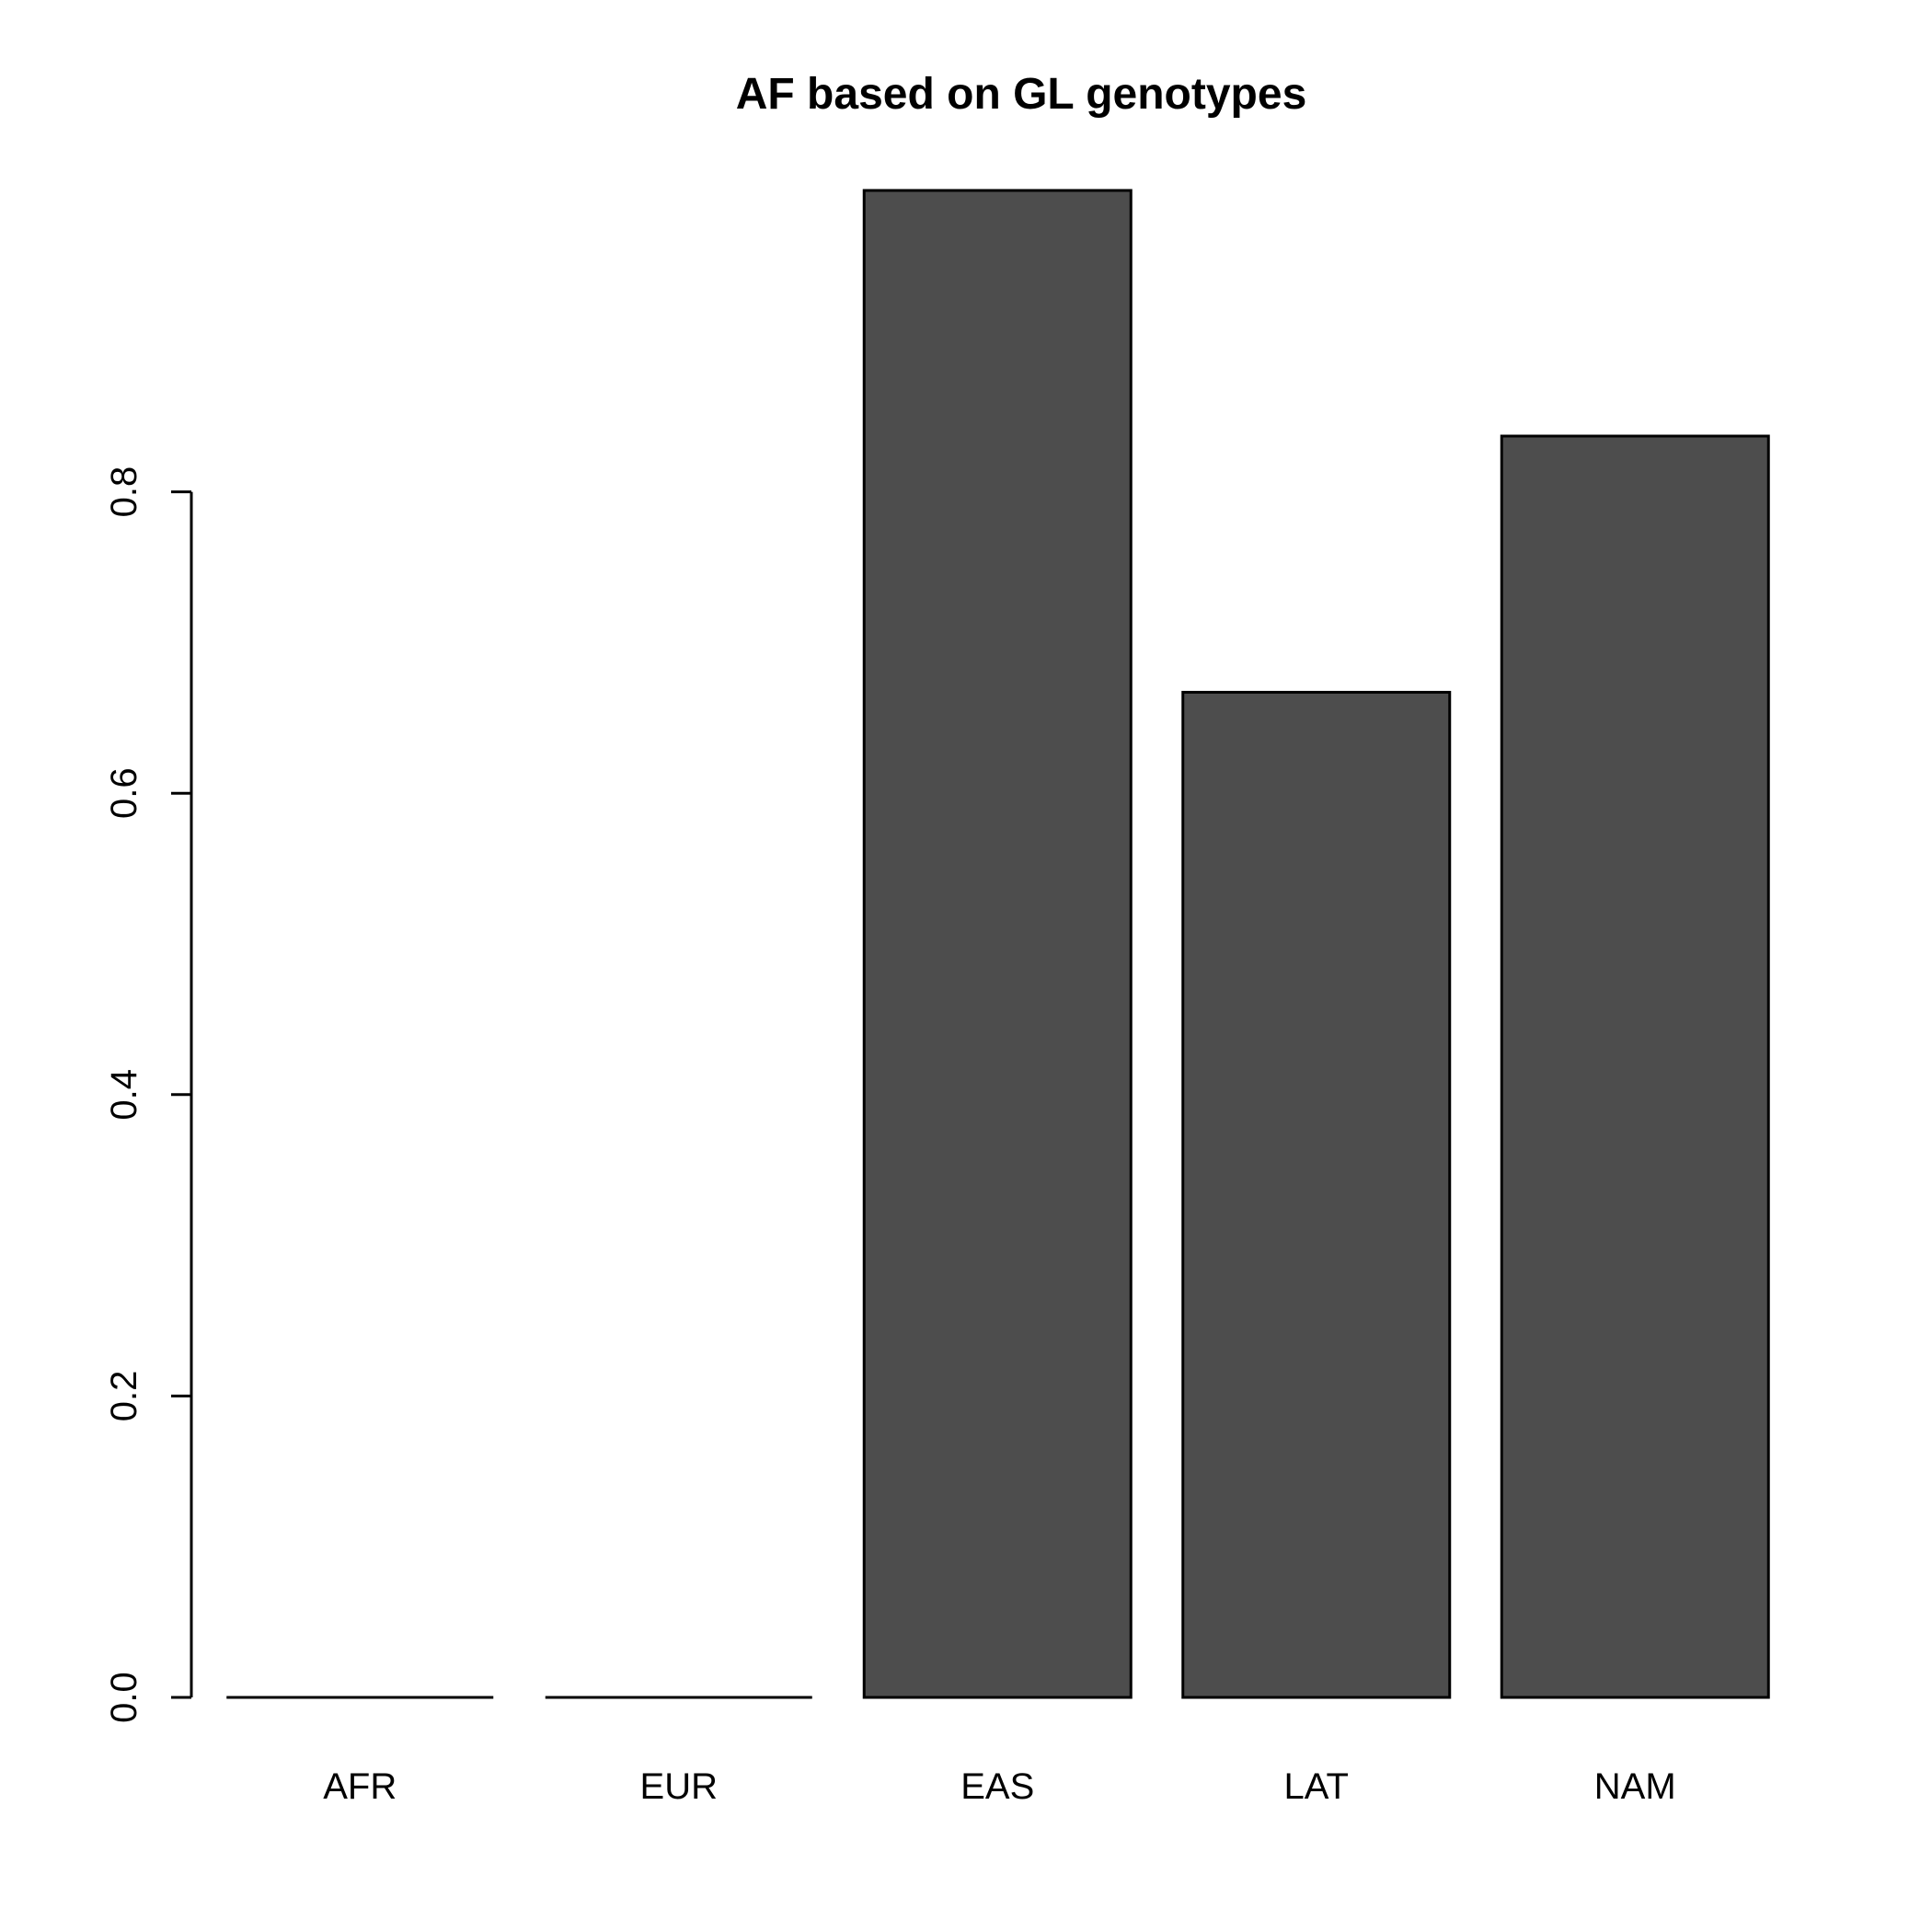 This screenshot has width=1932, height=1932. Describe the element at coordinates (1635, 1786) in the screenshot. I see `x-category-label: NAM` at that location.